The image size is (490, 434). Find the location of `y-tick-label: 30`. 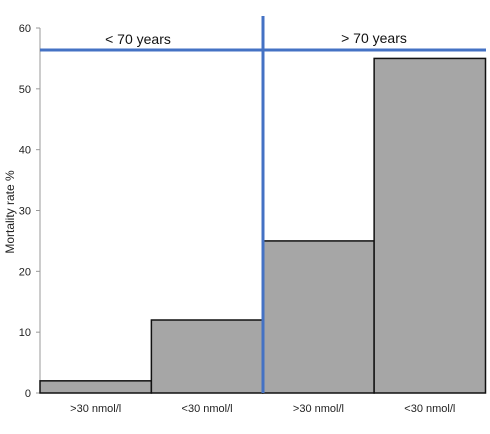

y-tick-label: 30 is located at coordinates (25, 212).